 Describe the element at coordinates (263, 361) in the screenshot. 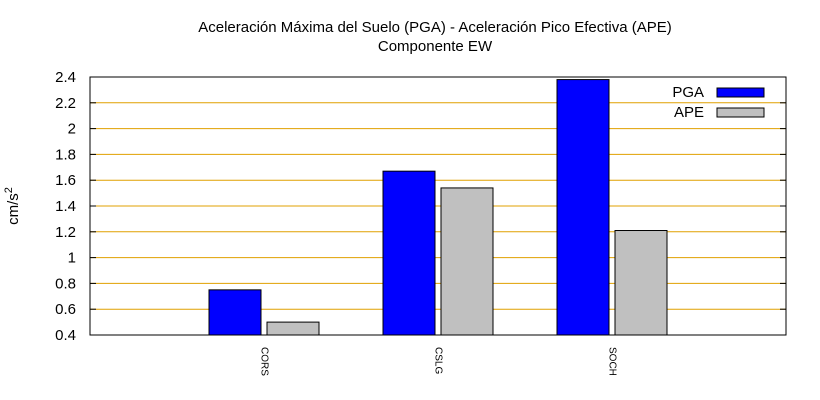

I see `x-tick-label: CORS` at that location.